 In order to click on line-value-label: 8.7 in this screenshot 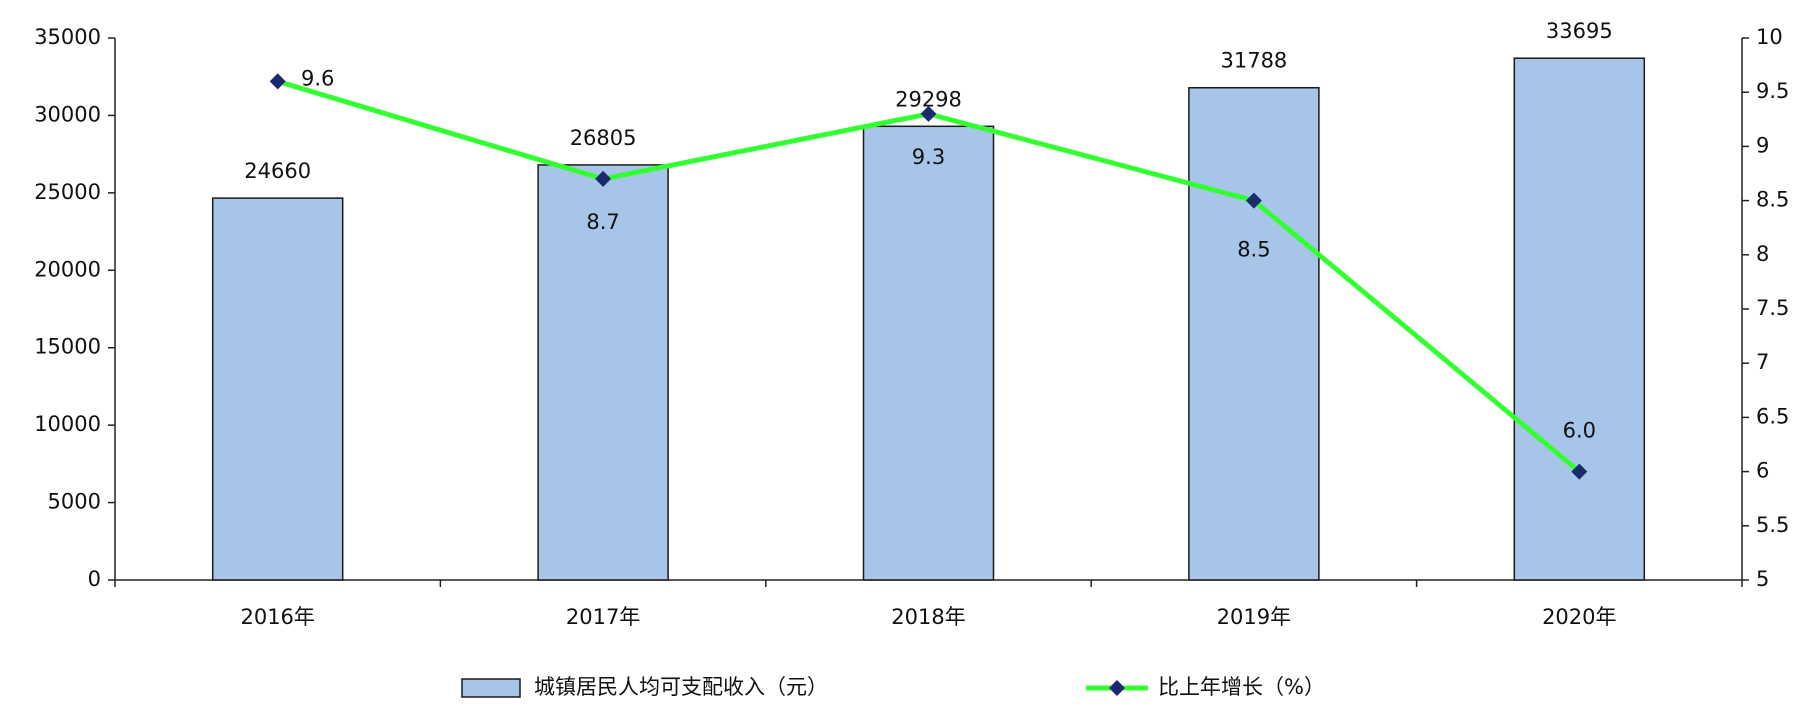, I will do `click(602, 222)`.